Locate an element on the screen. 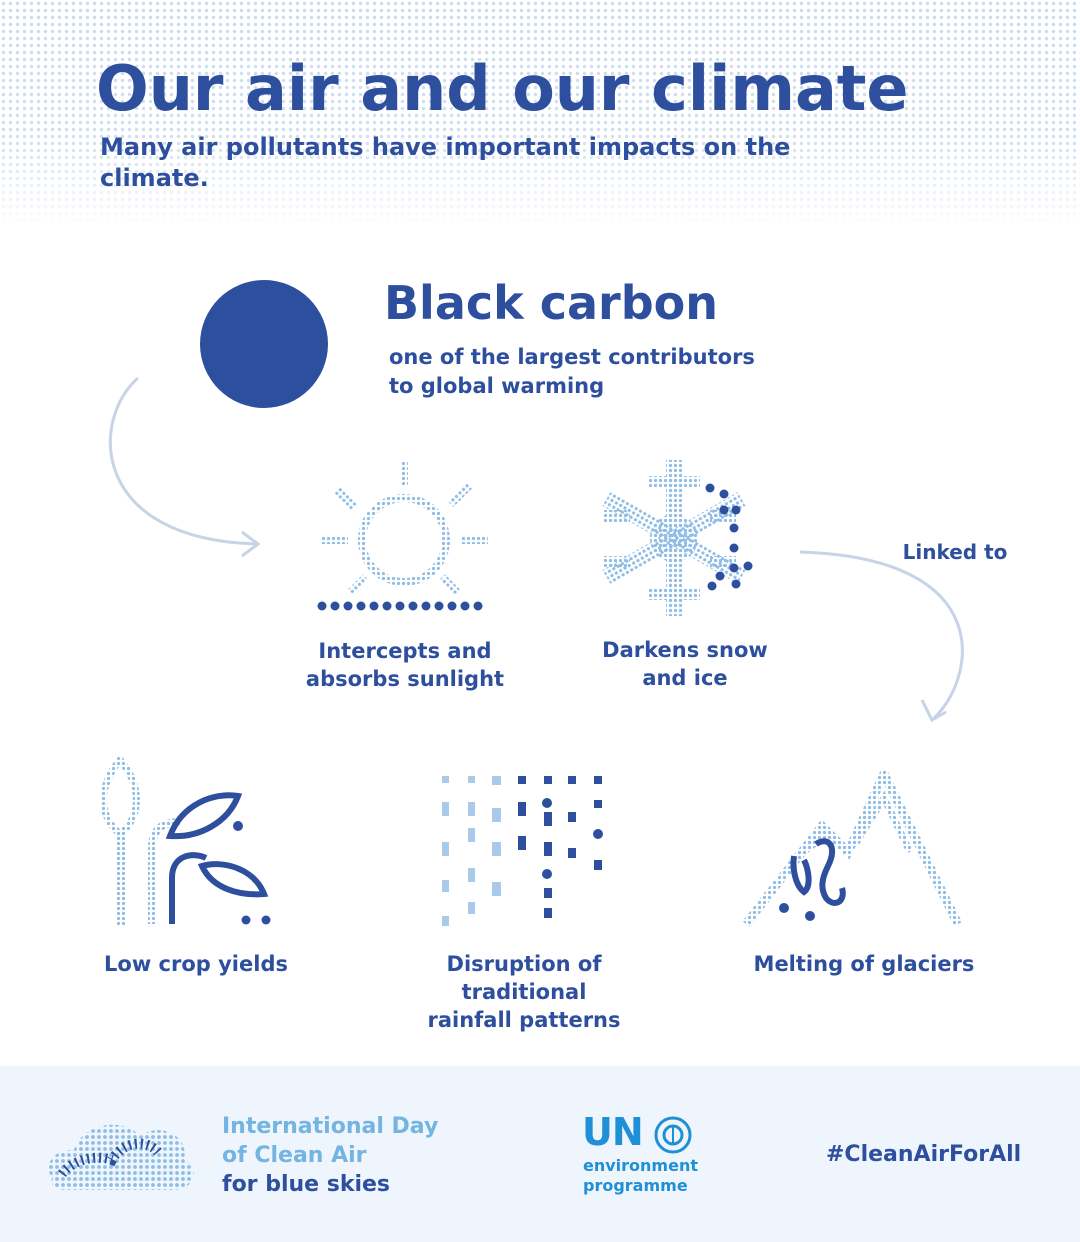 The height and width of the screenshot is (1242, 1080). black-carbon-title: Black carbon is located at coordinates (551, 303).